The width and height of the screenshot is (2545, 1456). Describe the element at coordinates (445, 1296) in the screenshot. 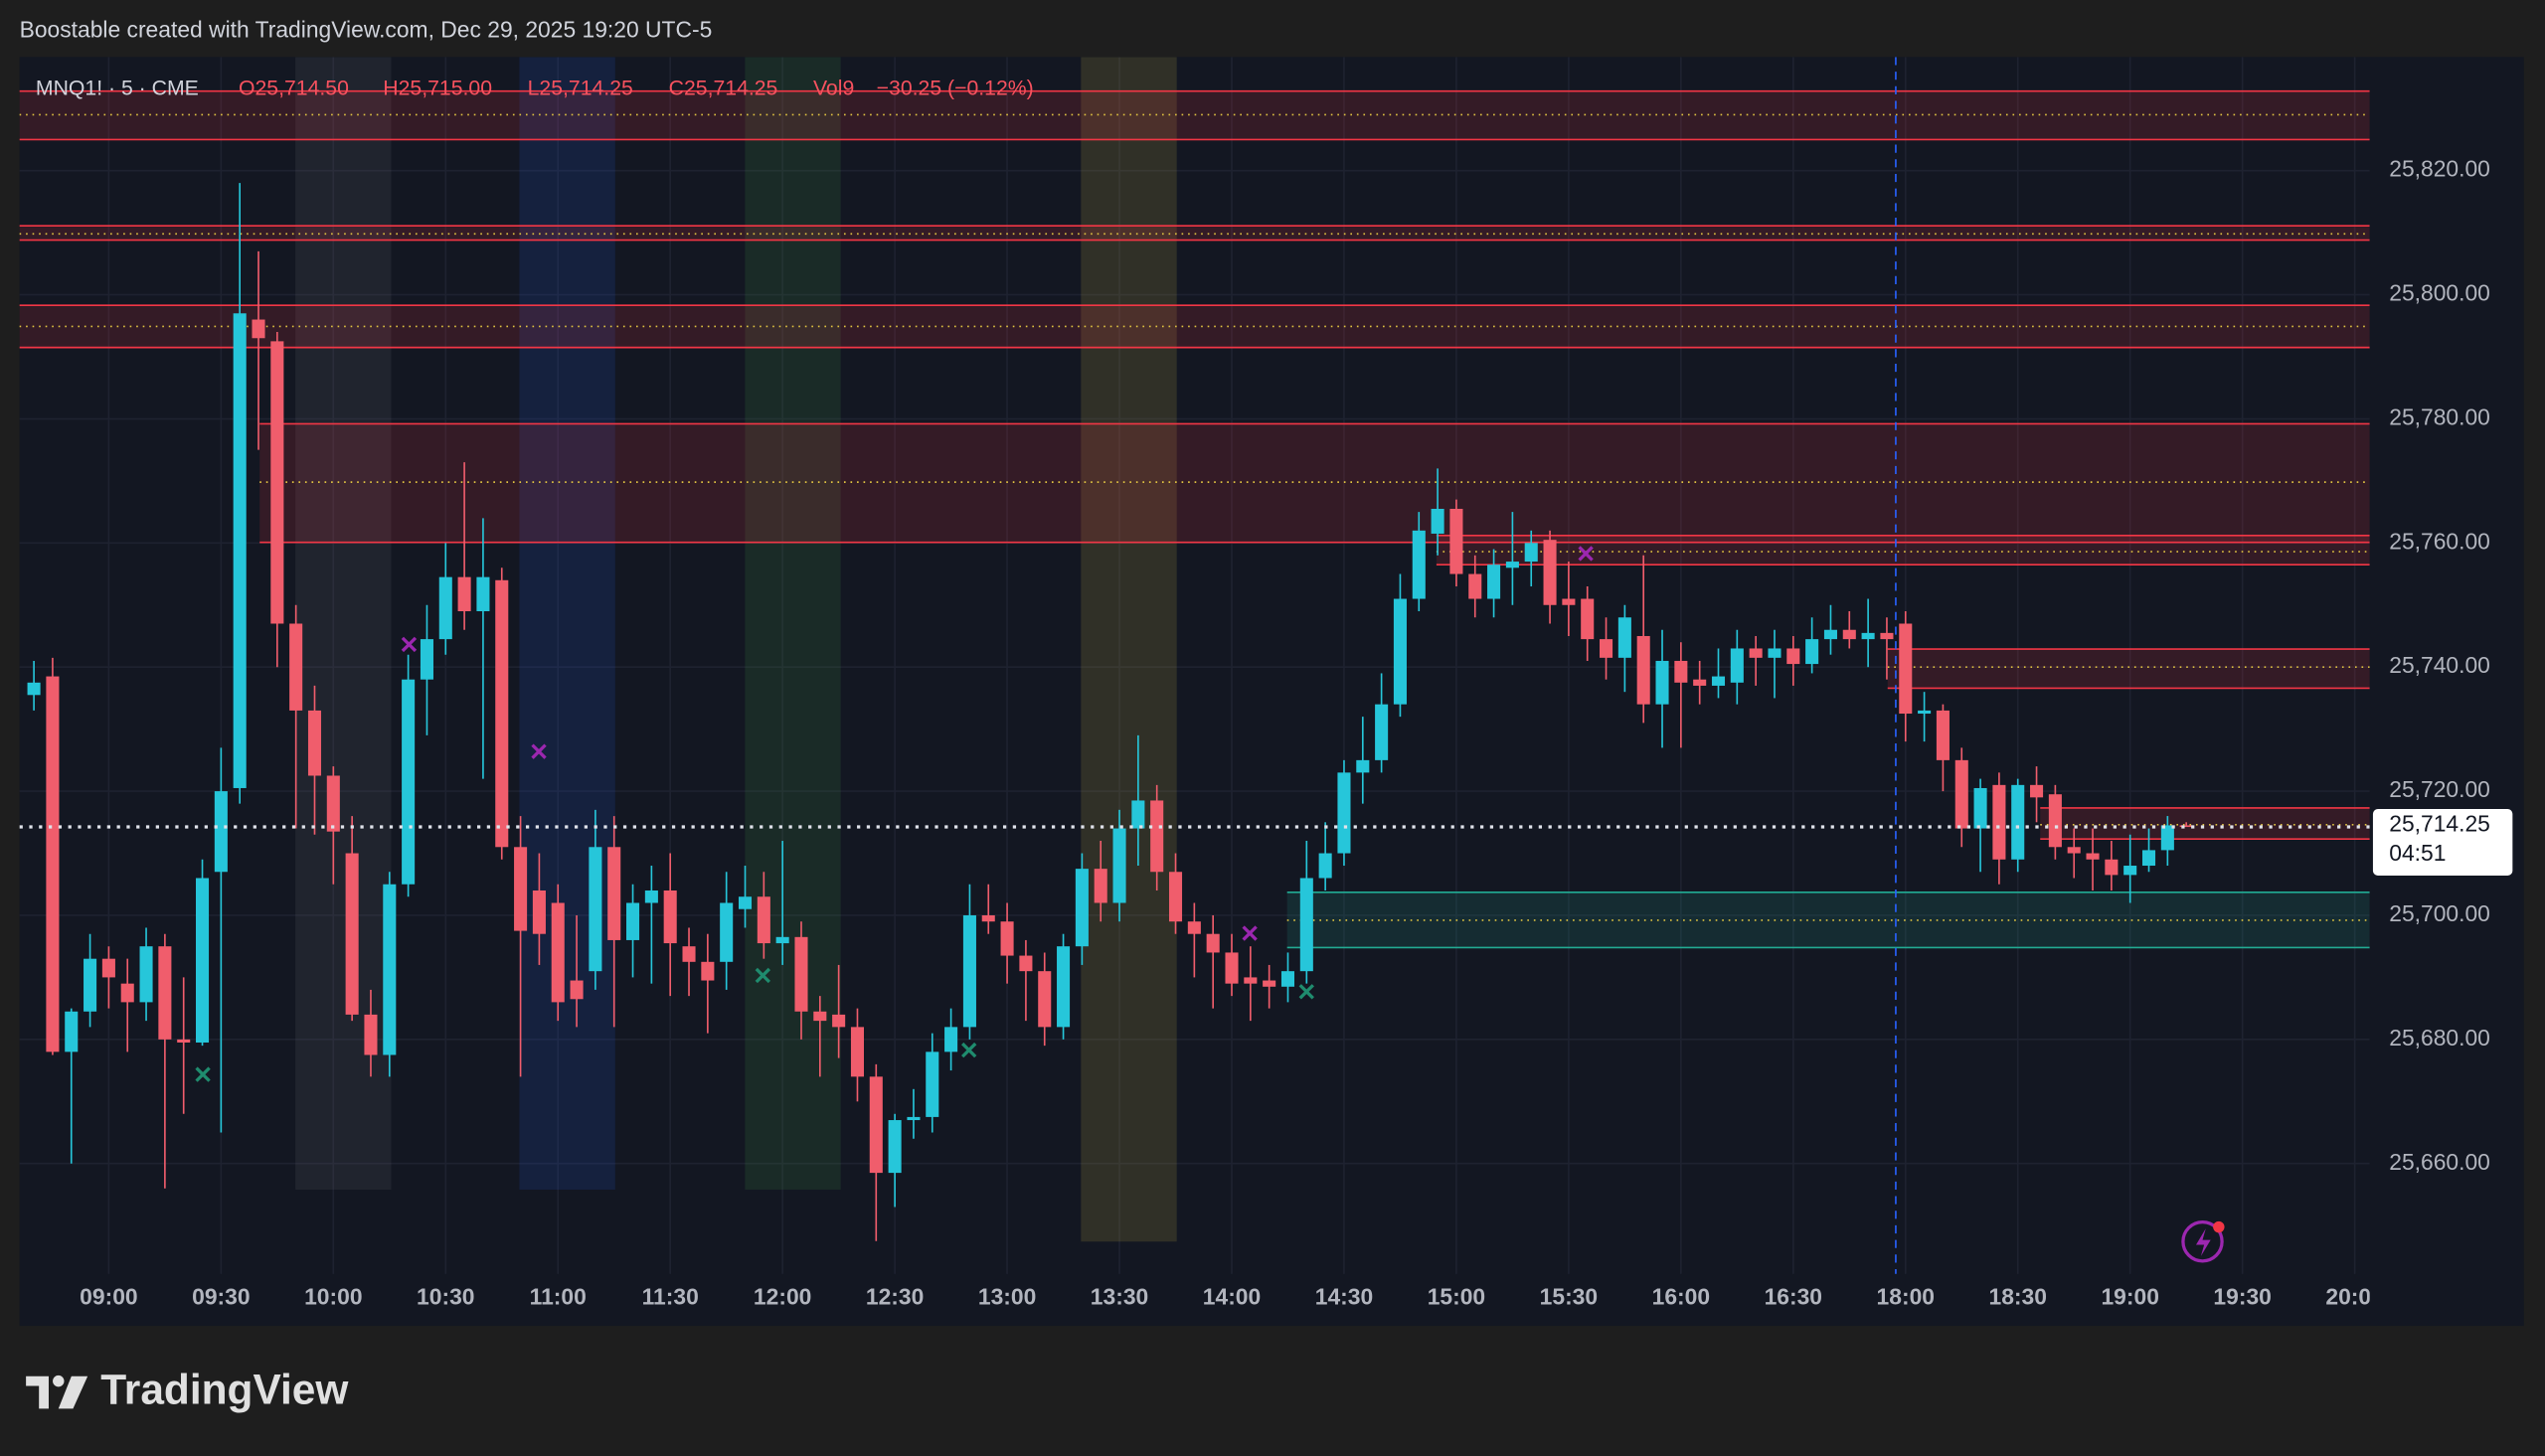

I see `x-tick-label: 10:30` at that location.